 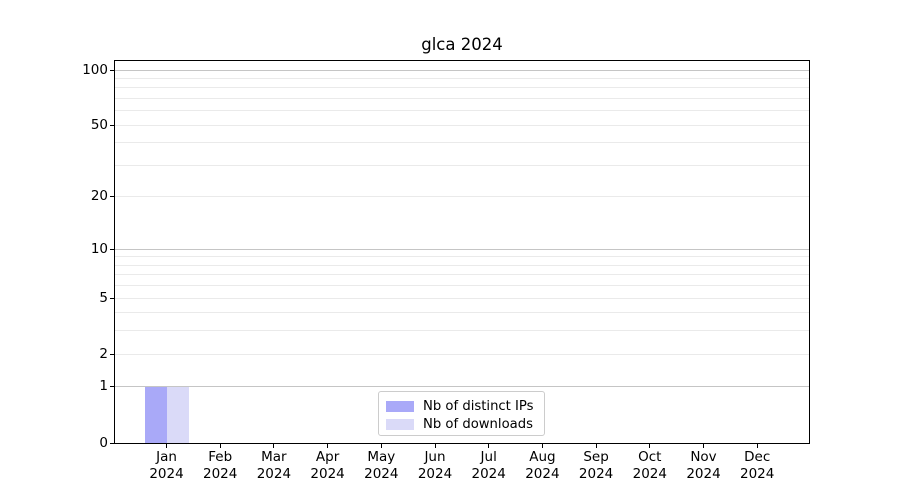 I want to click on x-tick-label-jun: Jun 2024, so click(x=435, y=465).